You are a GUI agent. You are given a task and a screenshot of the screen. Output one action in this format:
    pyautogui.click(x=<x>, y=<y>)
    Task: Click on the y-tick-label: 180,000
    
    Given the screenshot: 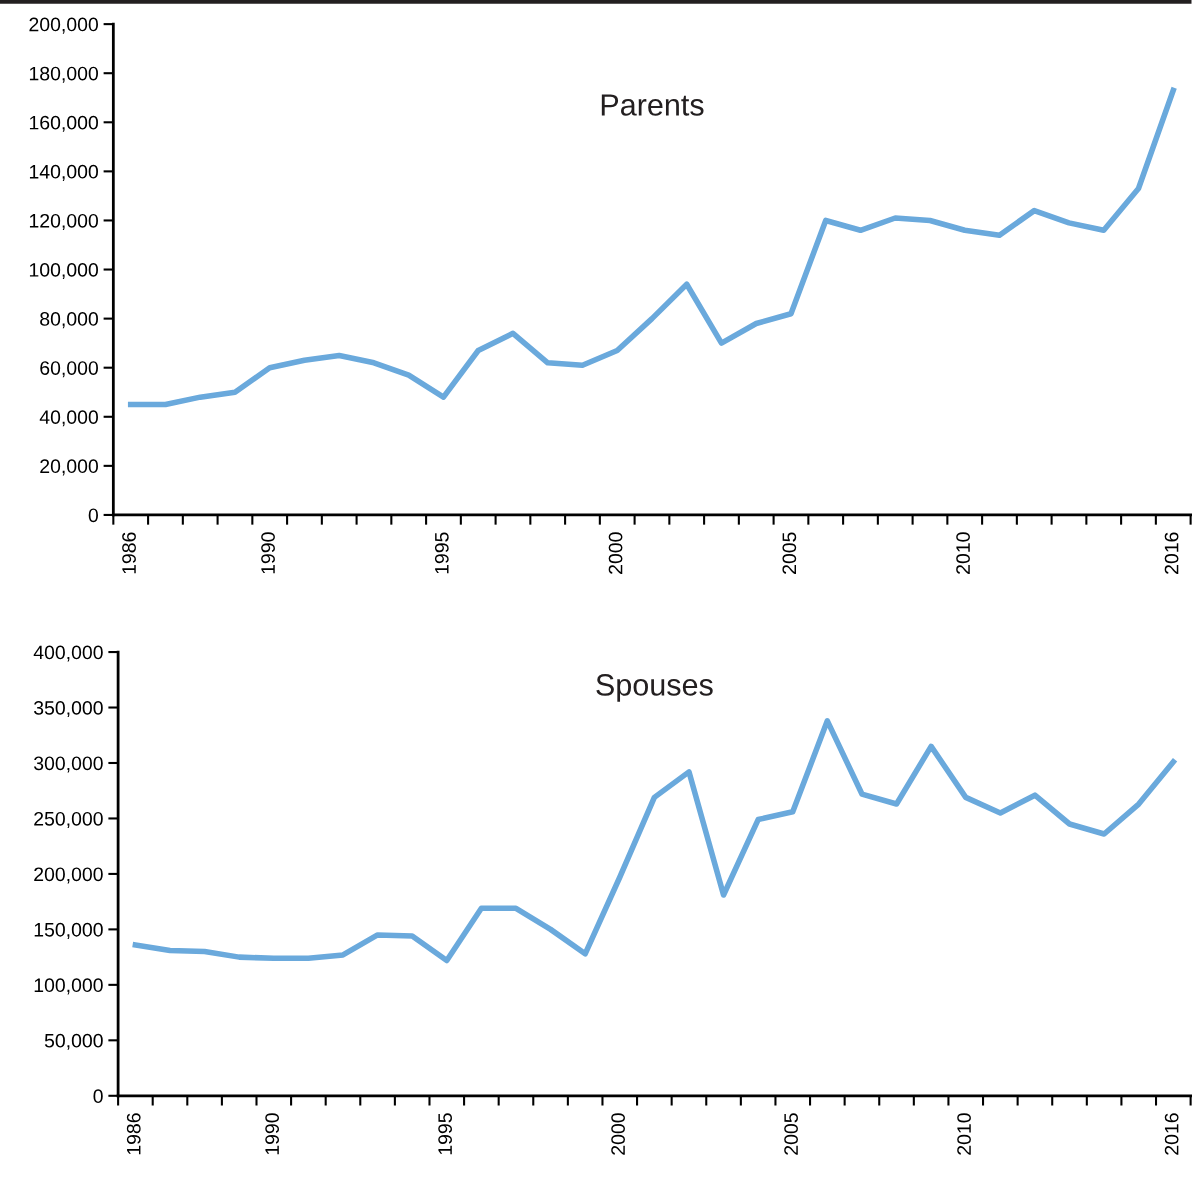 What is the action you would take?
    pyautogui.click(x=63, y=74)
    